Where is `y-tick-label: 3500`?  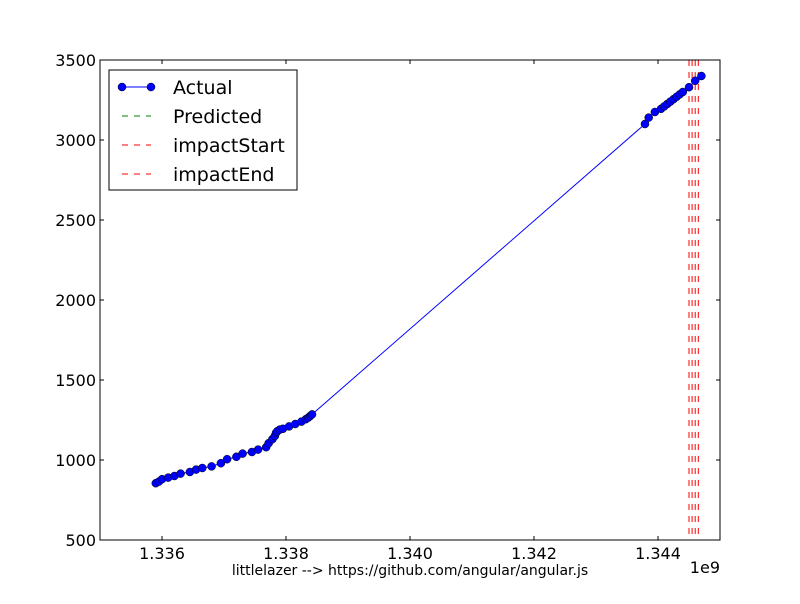
y-tick-label: 3500 is located at coordinates (75, 60).